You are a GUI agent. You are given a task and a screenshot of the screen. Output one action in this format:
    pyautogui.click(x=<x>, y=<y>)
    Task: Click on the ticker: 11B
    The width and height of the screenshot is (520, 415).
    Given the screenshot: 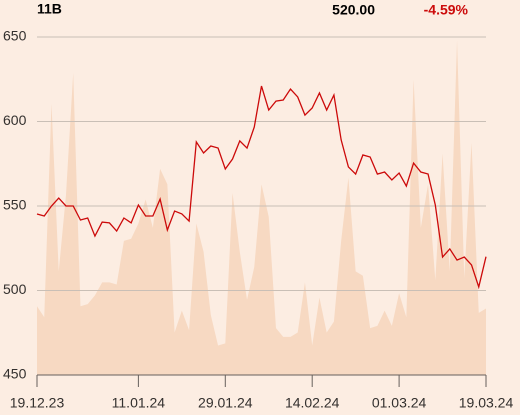 What is the action you would take?
    pyautogui.click(x=49, y=9)
    